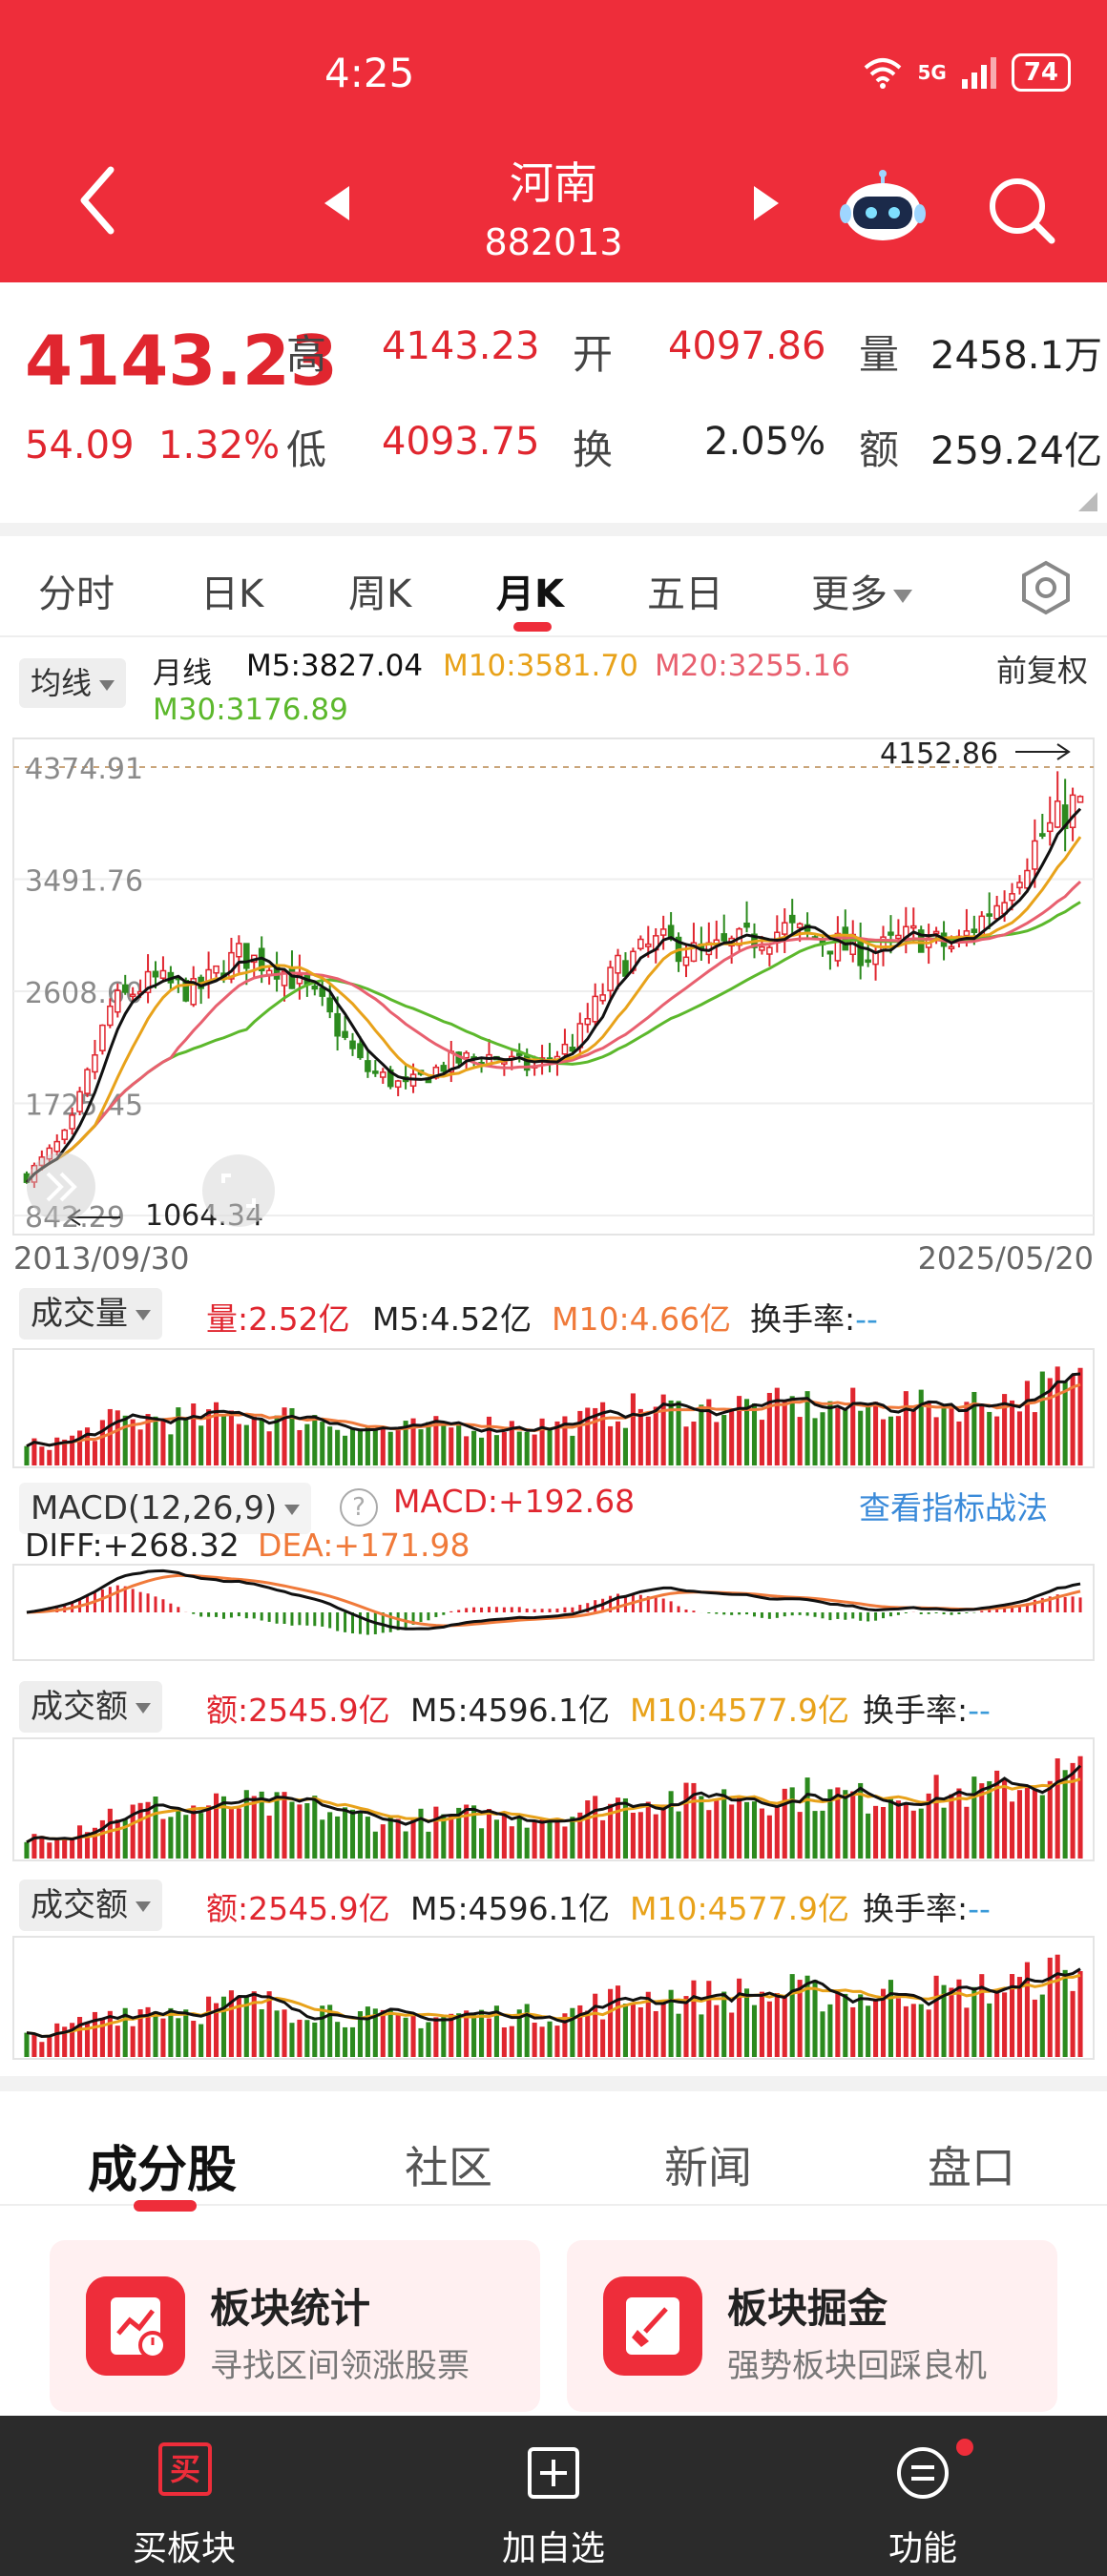 The image size is (1107, 2576). Describe the element at coordinates (337, 203) in the screenshot. I see `prev-sector-icon` at that location.